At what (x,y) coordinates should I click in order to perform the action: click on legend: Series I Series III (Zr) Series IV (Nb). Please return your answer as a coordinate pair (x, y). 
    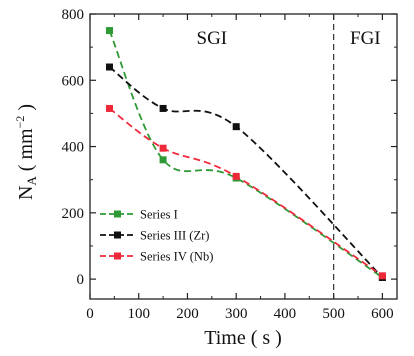
    Looking at the image, I should click on (156, 236).